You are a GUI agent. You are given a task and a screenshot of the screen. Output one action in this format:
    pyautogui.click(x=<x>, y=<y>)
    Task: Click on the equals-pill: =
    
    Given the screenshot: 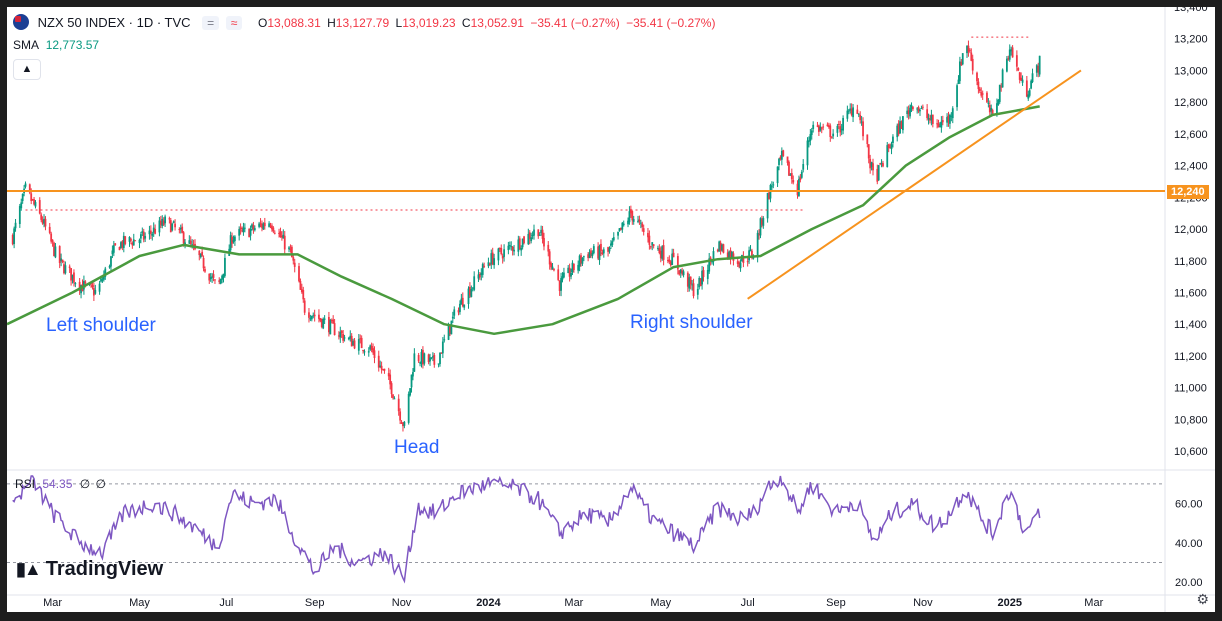 What is the action you would take?
    pyautogui.click(x=211, y=23)
    